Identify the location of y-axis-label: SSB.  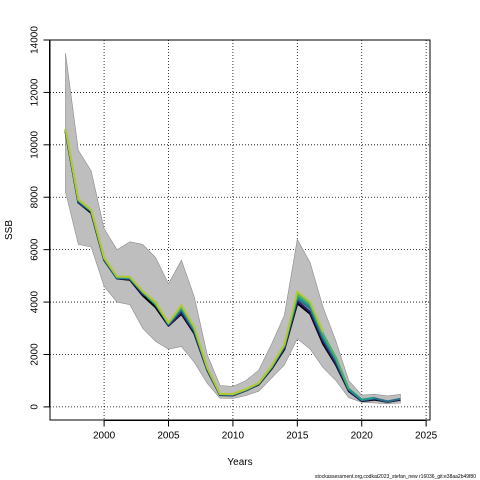
(9, 230).